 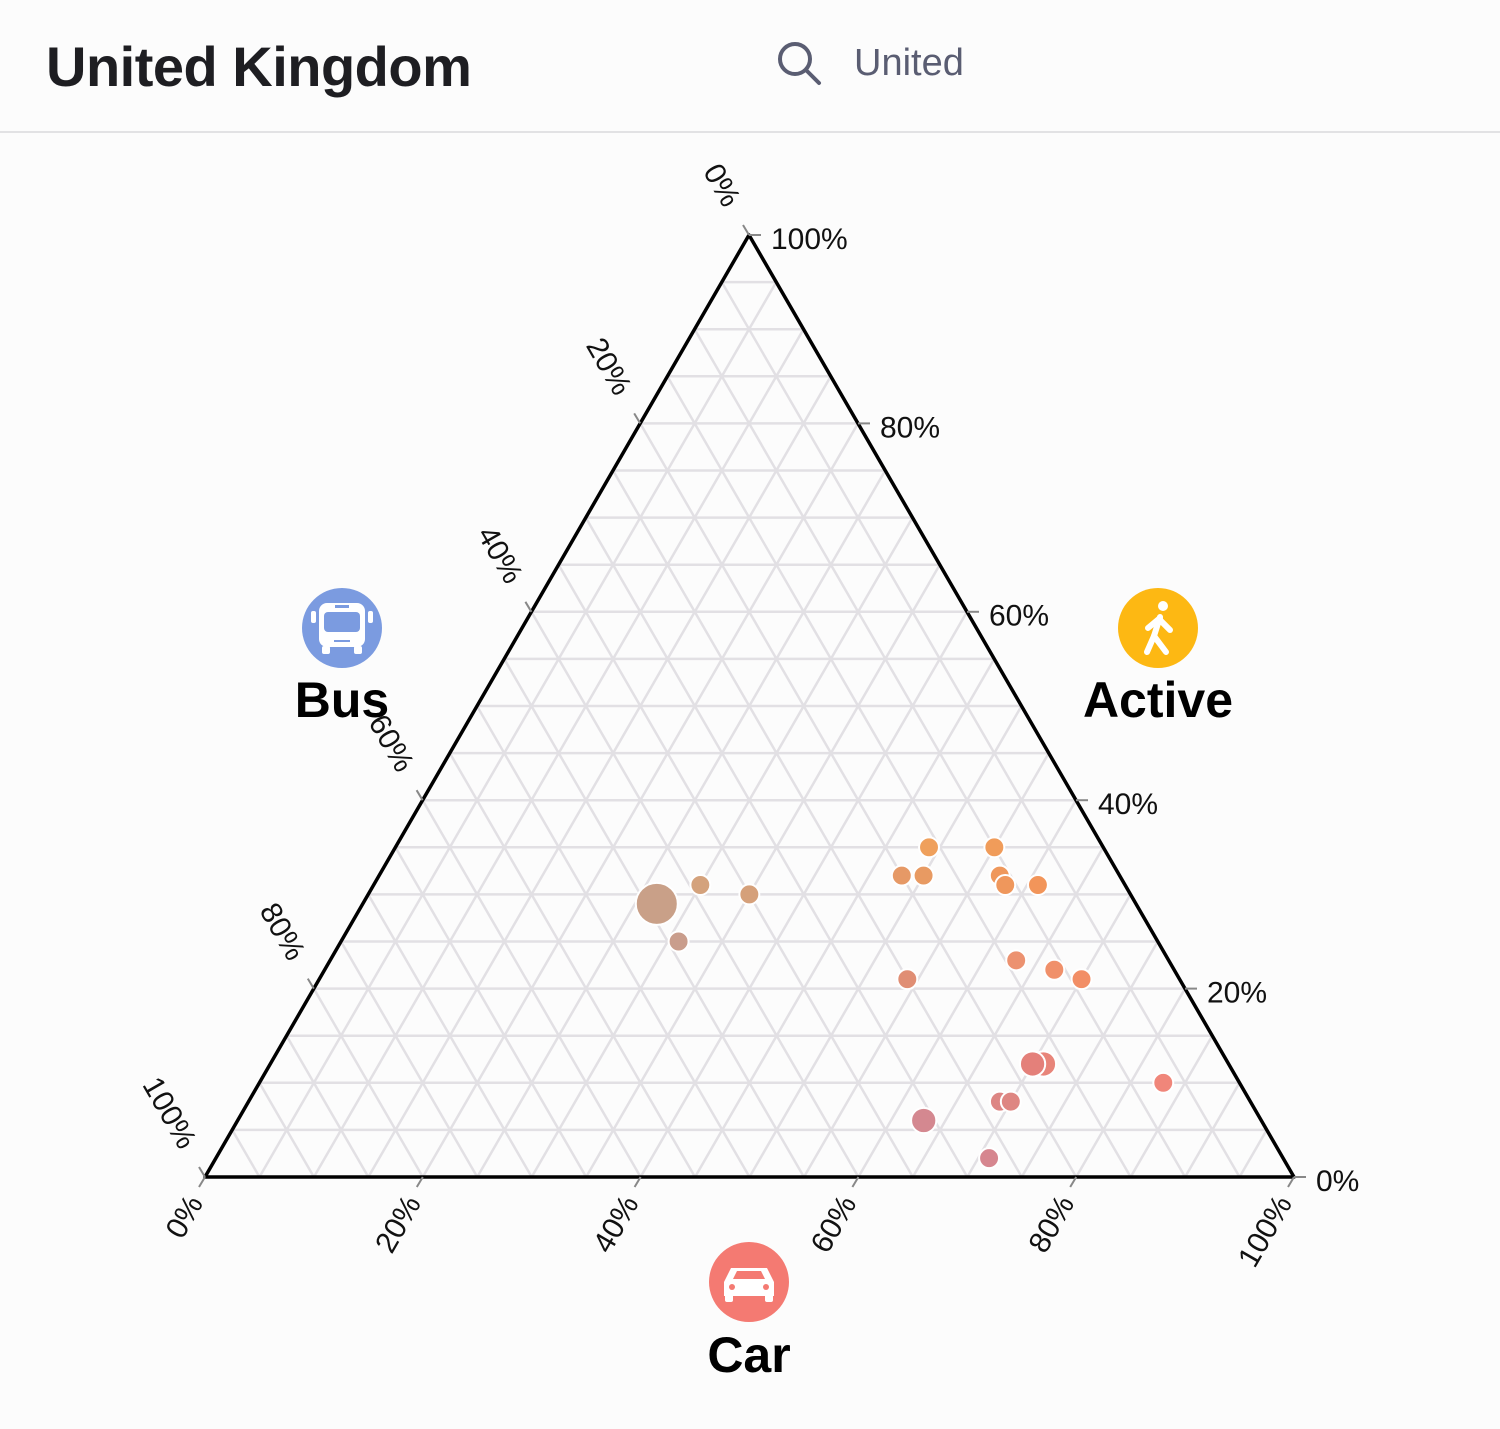 What do you see at coordinates (1052, 1224) in the screenshot?
I see `tick-label-car: 80%` at bounding box center [1052, 1224].